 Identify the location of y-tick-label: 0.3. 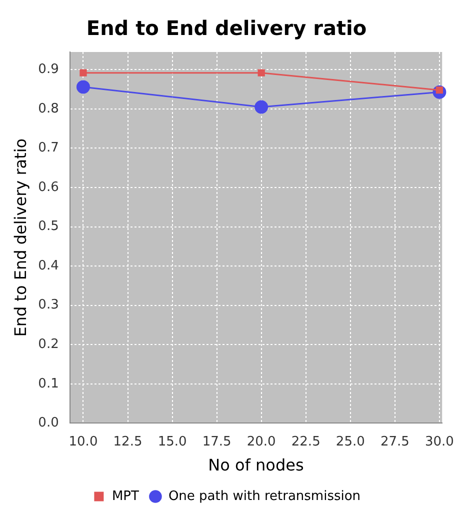
(48, 305).